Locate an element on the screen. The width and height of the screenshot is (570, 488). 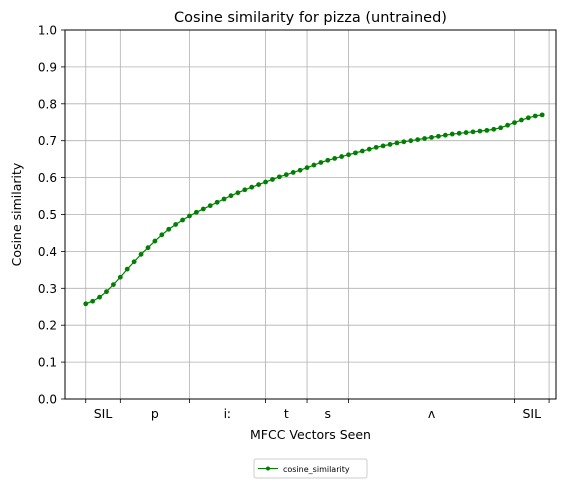
x-axis-label: MFCC Vectors Seen is located at coordinates (310, 434).